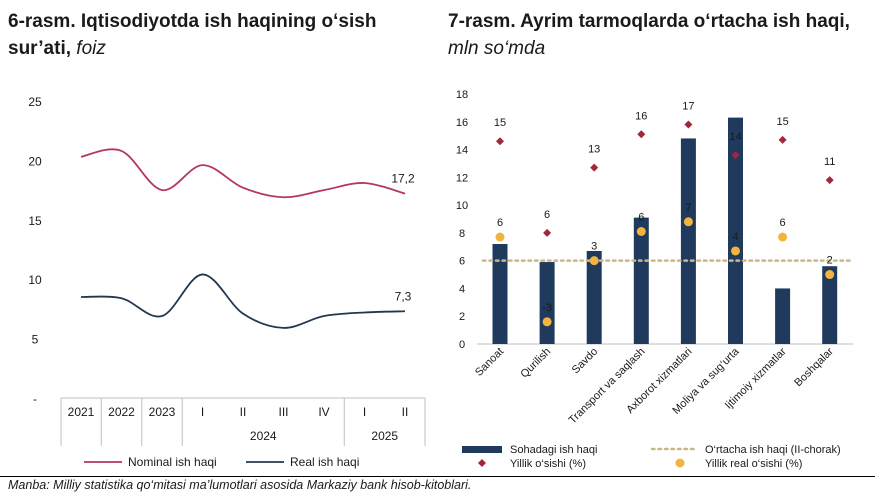 This screenshot has height=500, width=875. I want to click on source-divider, so click(437, 476).